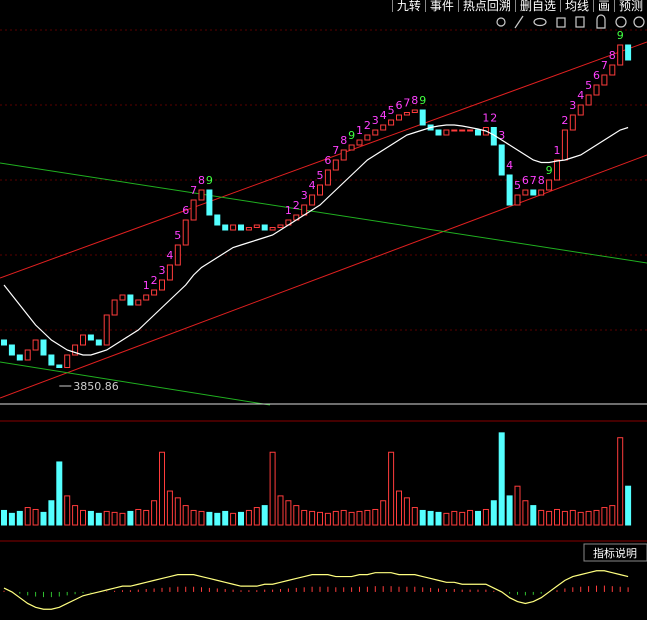  I want to click on indicator-button-frame, so click(615, 552).